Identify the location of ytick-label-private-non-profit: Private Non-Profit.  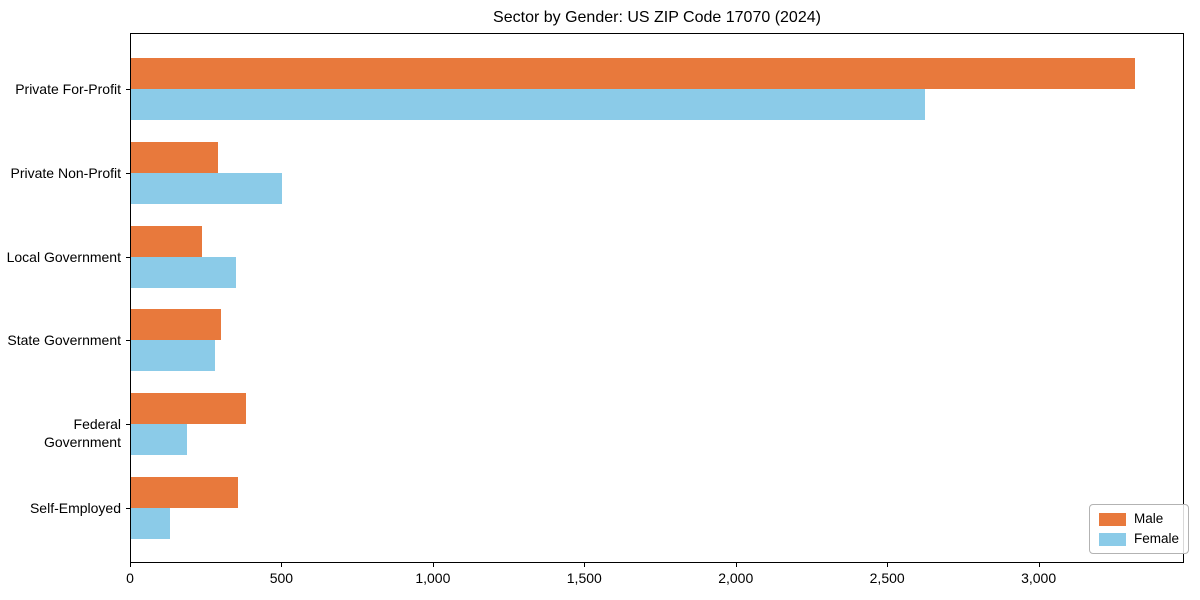
(65, 172).